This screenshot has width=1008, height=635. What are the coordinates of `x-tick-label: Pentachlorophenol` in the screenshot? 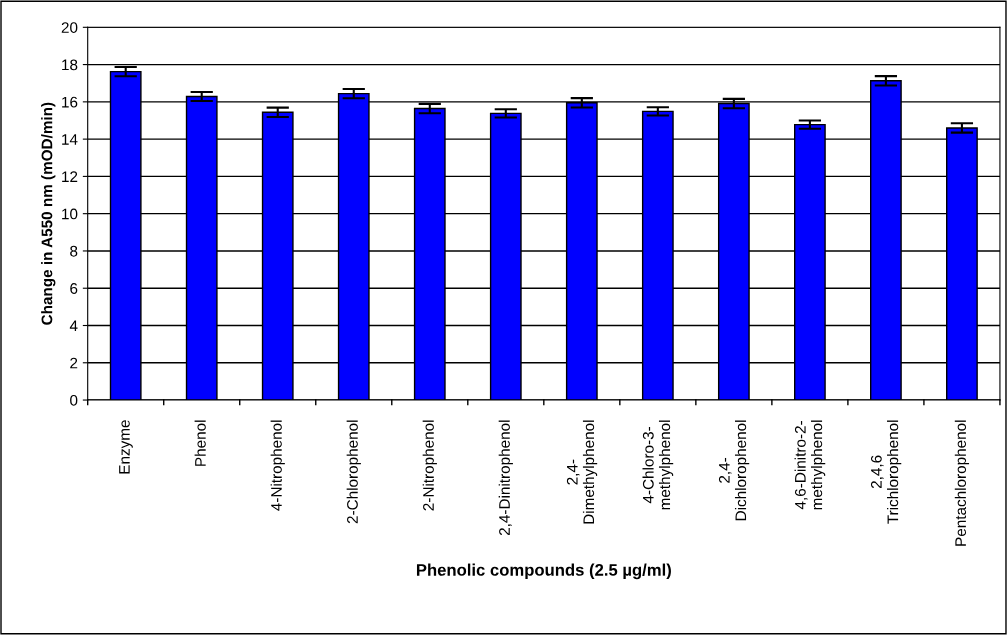 It's located at (962, 483).